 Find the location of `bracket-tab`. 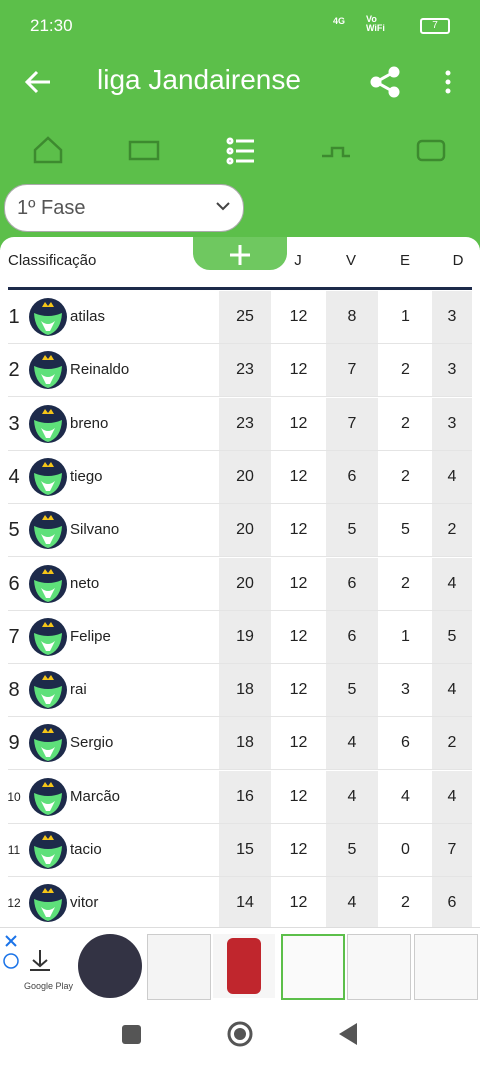

bracket-tab is located at coordinates (336, 152).